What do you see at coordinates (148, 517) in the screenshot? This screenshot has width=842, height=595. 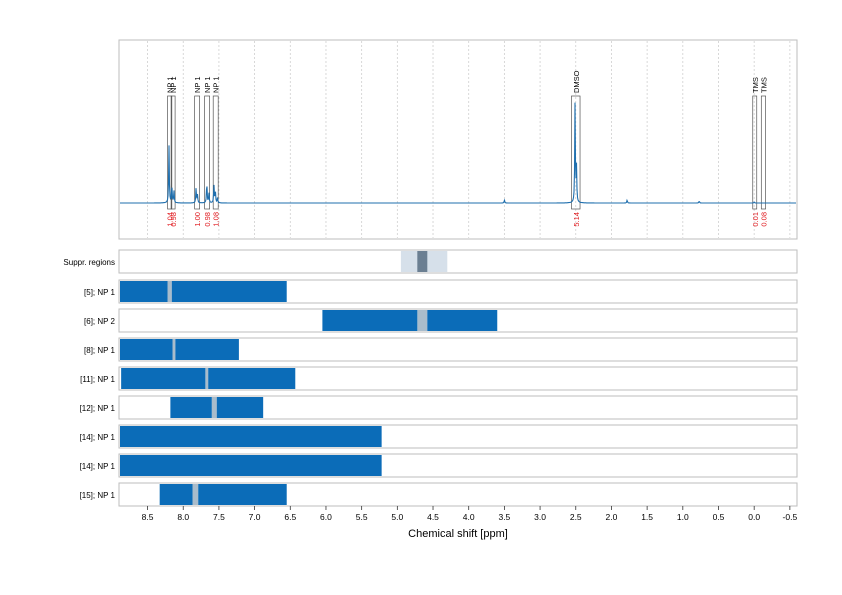 I see `x-tick-label: 8.5` at bounding box center [148, 517].